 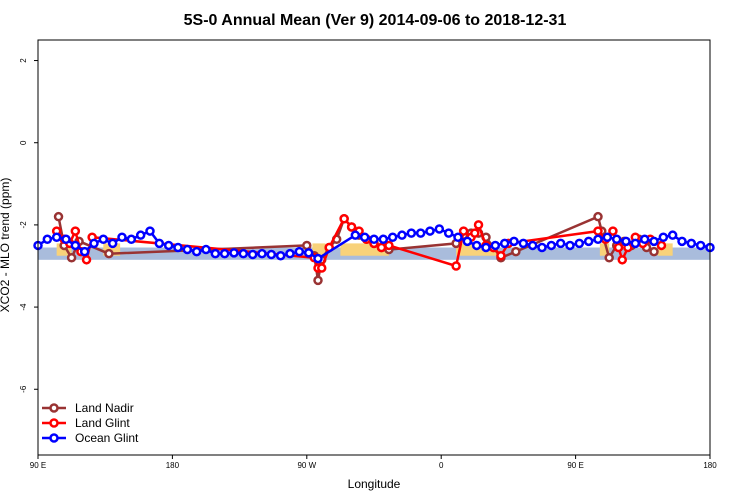 I want to click on x-axis-label: Longitude, so click(x=374, y=484).